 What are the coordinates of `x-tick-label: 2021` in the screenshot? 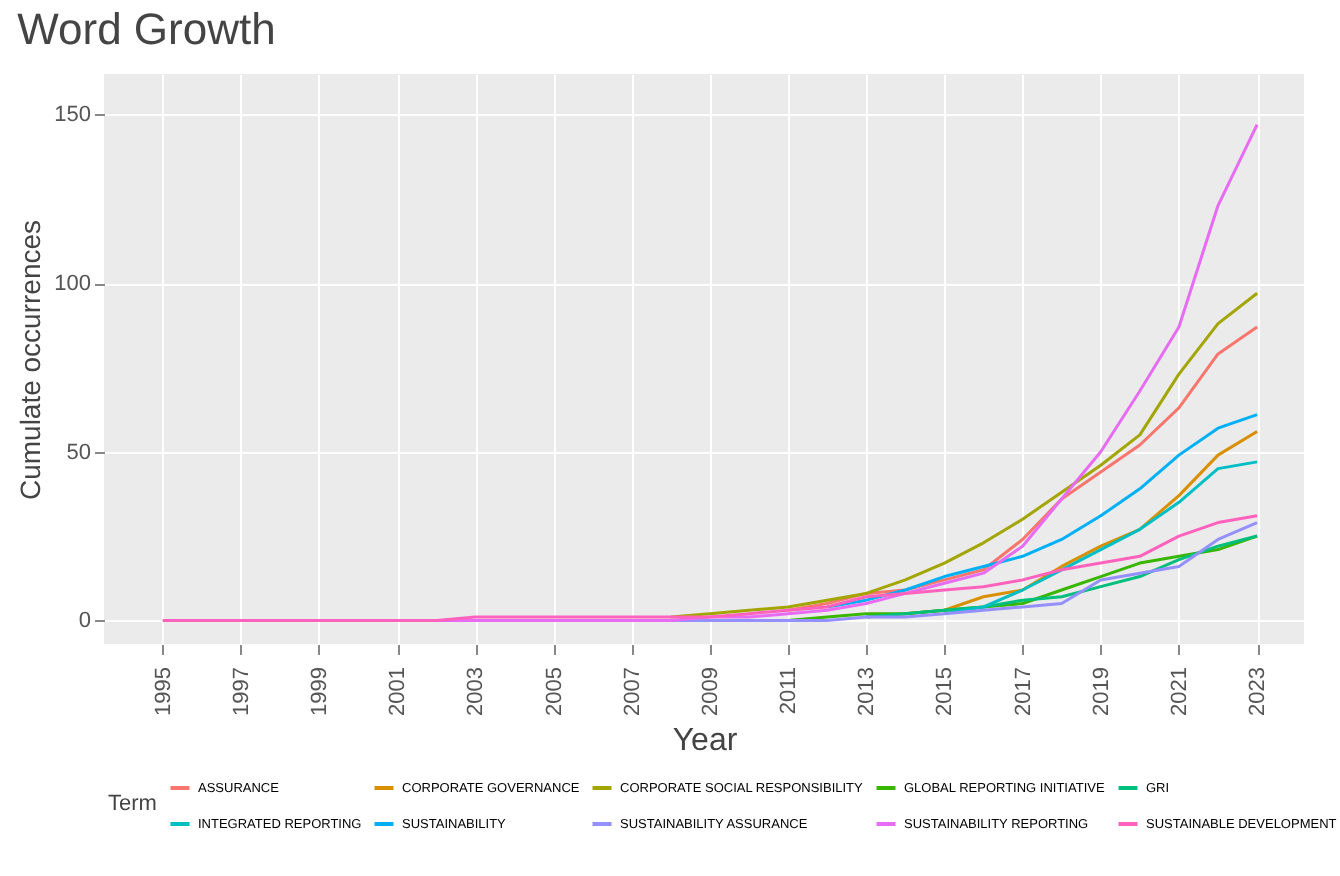 It's located at (1179, 691).